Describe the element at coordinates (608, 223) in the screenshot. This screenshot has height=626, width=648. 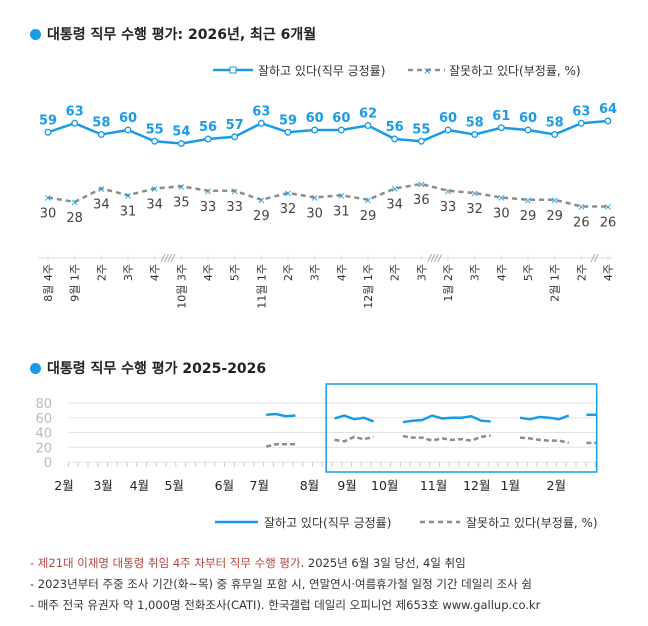
I see `negative-data-label: 26` at that location.